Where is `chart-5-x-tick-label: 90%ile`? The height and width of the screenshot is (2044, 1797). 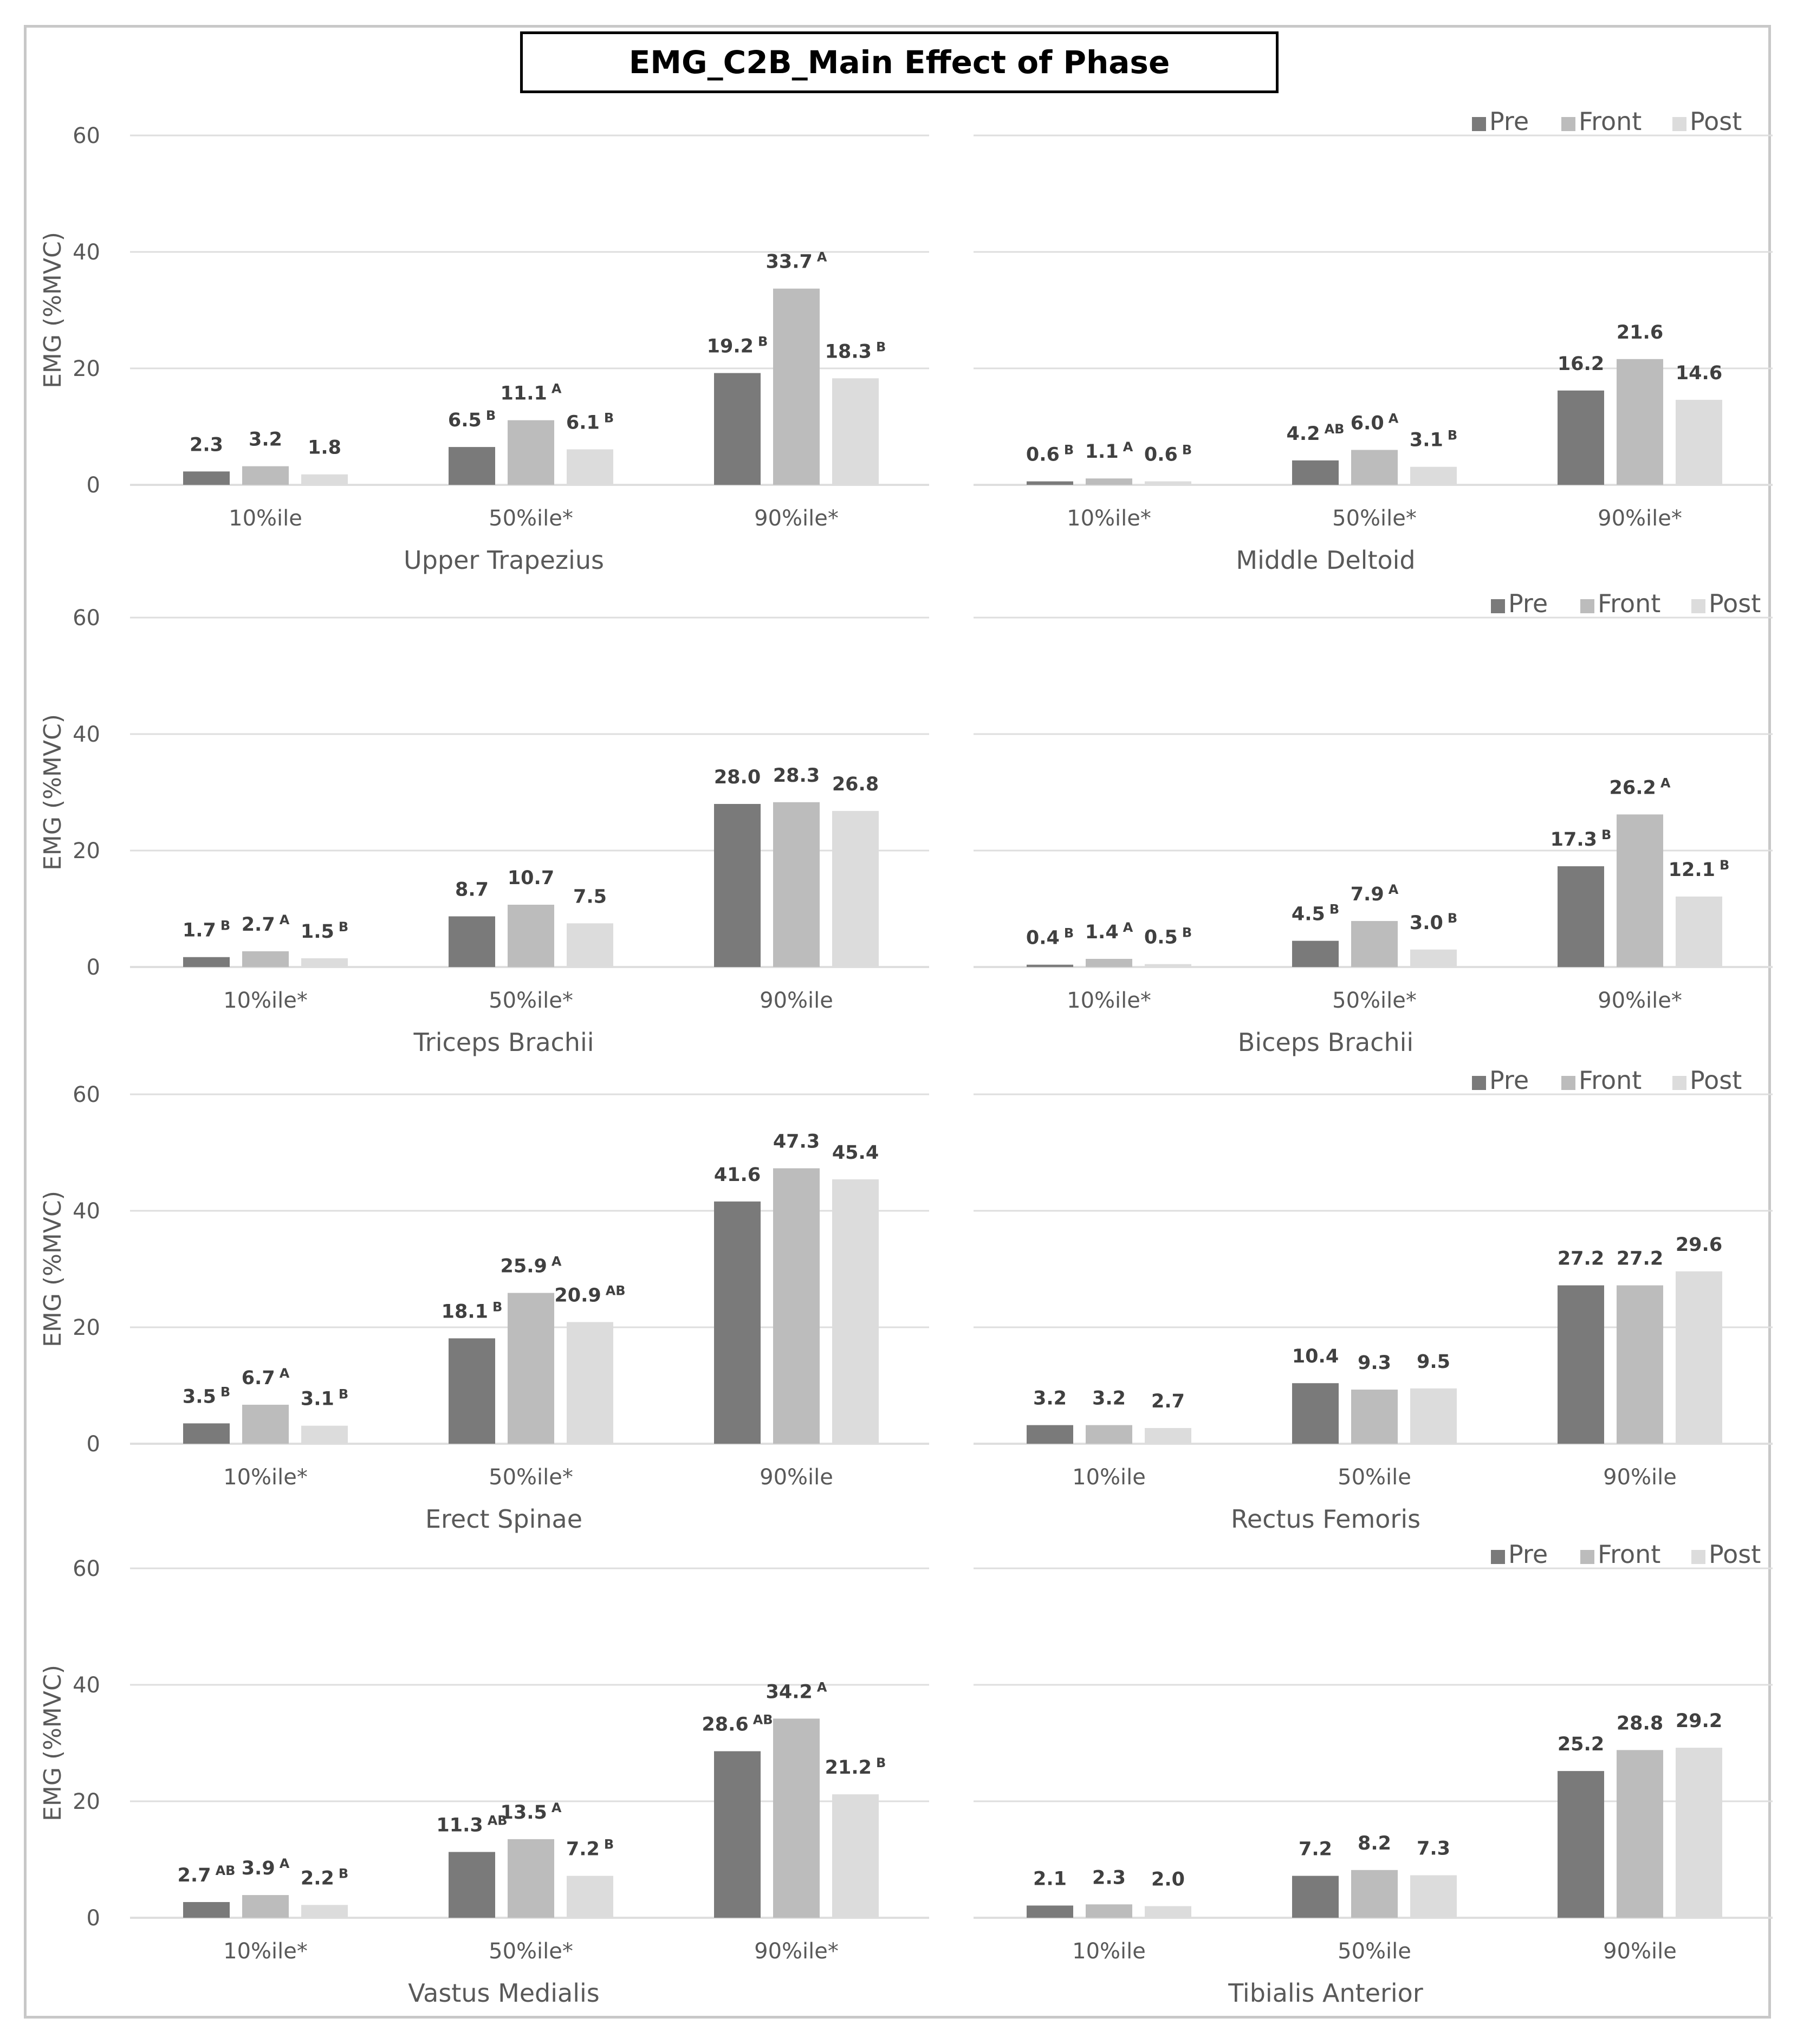 chart-5-x-tick-label: 90%ile is located at coordinates (797, 1477).